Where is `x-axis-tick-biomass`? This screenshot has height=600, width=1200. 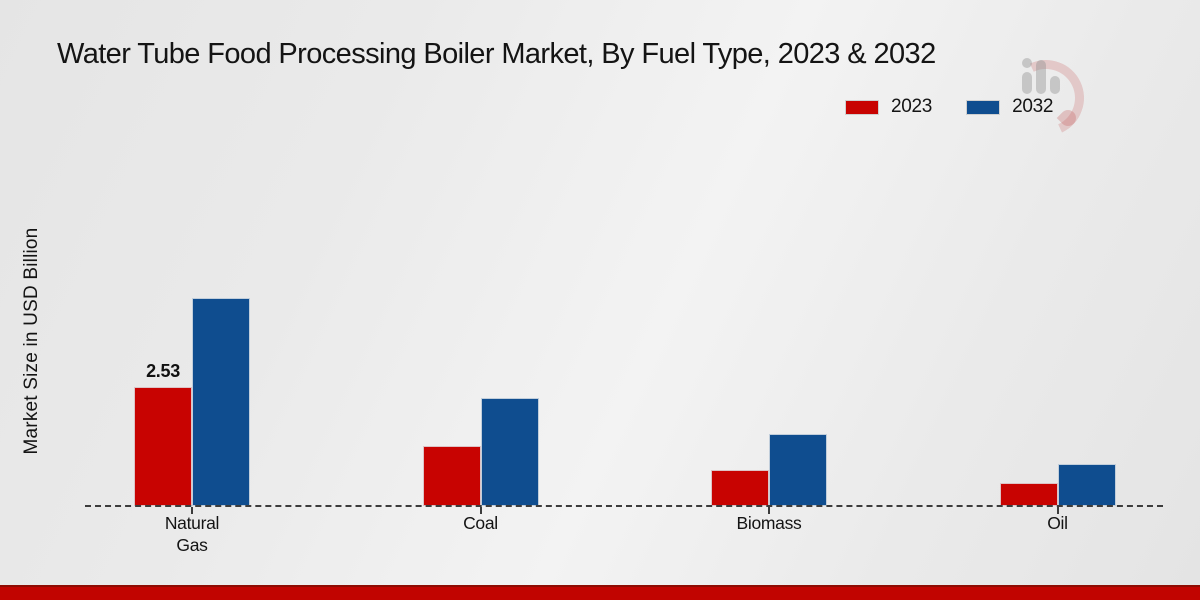 x-axis-tick-biomass is located at coordinates (769, 510).